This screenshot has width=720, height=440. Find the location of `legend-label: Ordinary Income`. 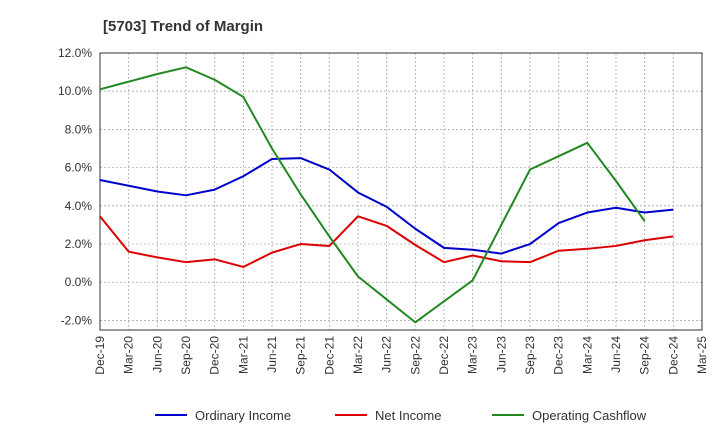

legend-label: Ordinary Income is located at coordinates (243, 415).